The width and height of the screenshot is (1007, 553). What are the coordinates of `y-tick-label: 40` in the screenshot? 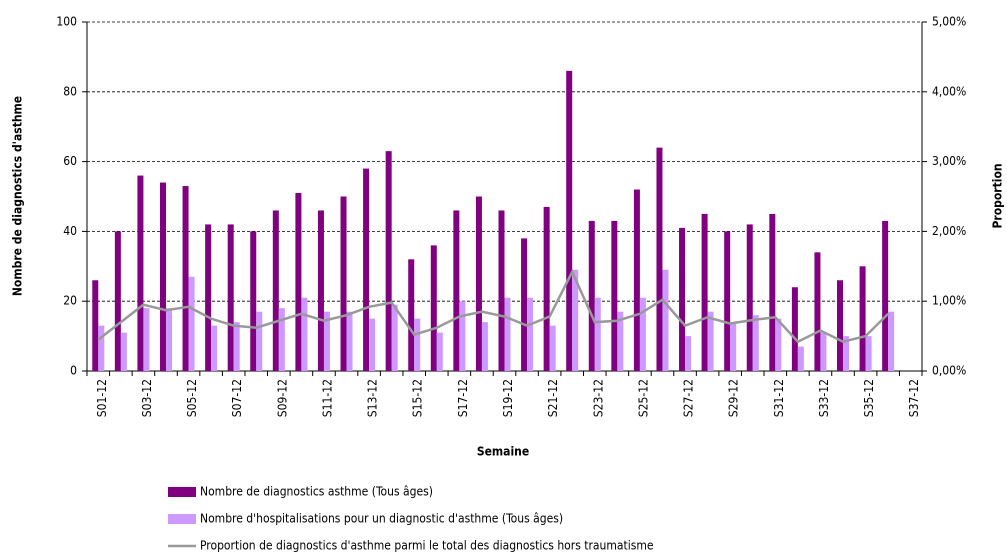 It's located at (70, 231).